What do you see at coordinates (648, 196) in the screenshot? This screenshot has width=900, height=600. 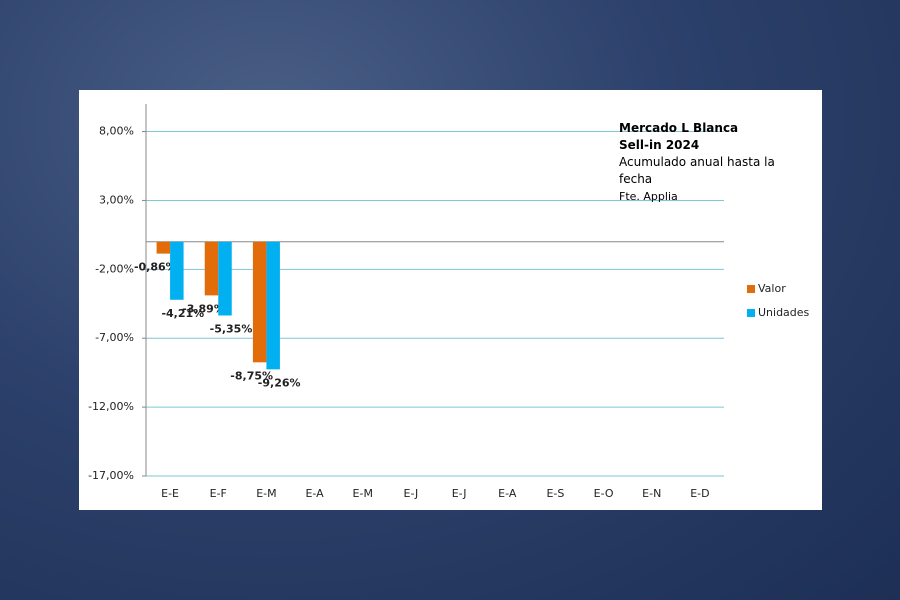 I see `annotation: Fte. Applia` at bounding box center [648, 196].